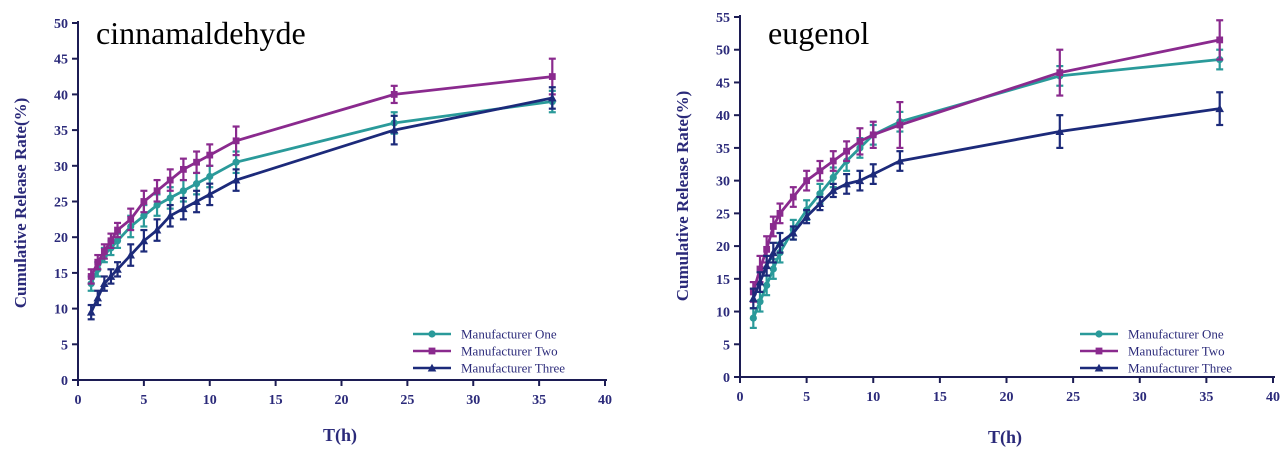  I want to click on y-tick-label: 0, so click(726, 378).